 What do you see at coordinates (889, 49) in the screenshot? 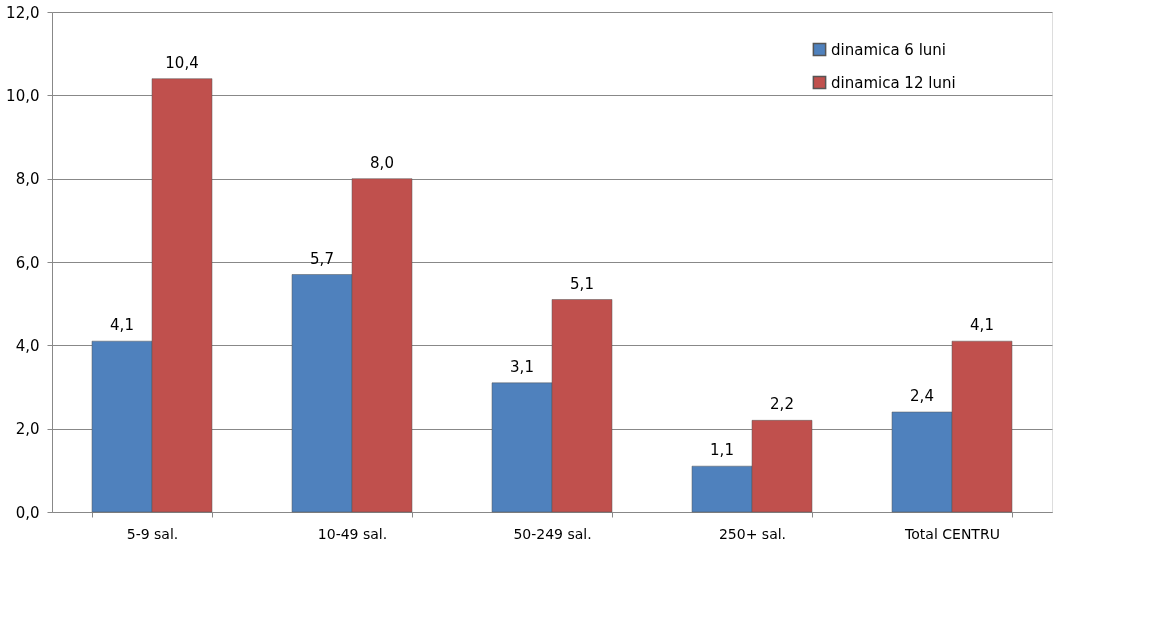
I see `legend-label: dinamica 6 luni` at bounding box center [889, 49].